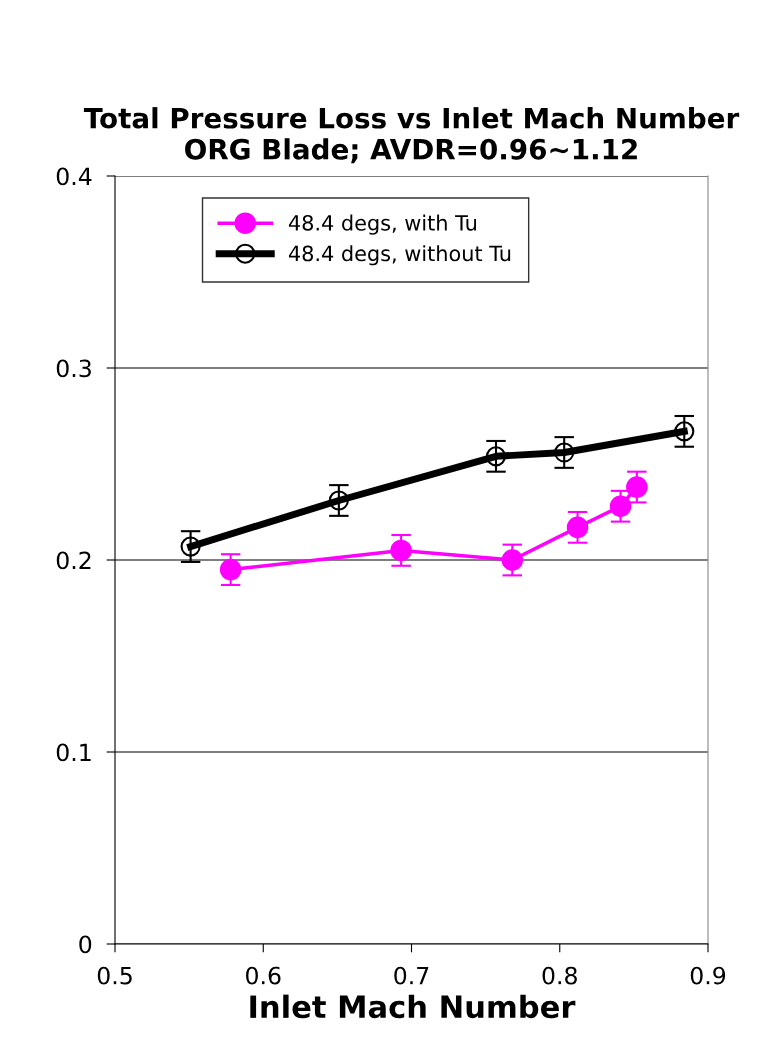  I want to click on x-axis-title: Inlet Mach Number, so click(413, 1006).